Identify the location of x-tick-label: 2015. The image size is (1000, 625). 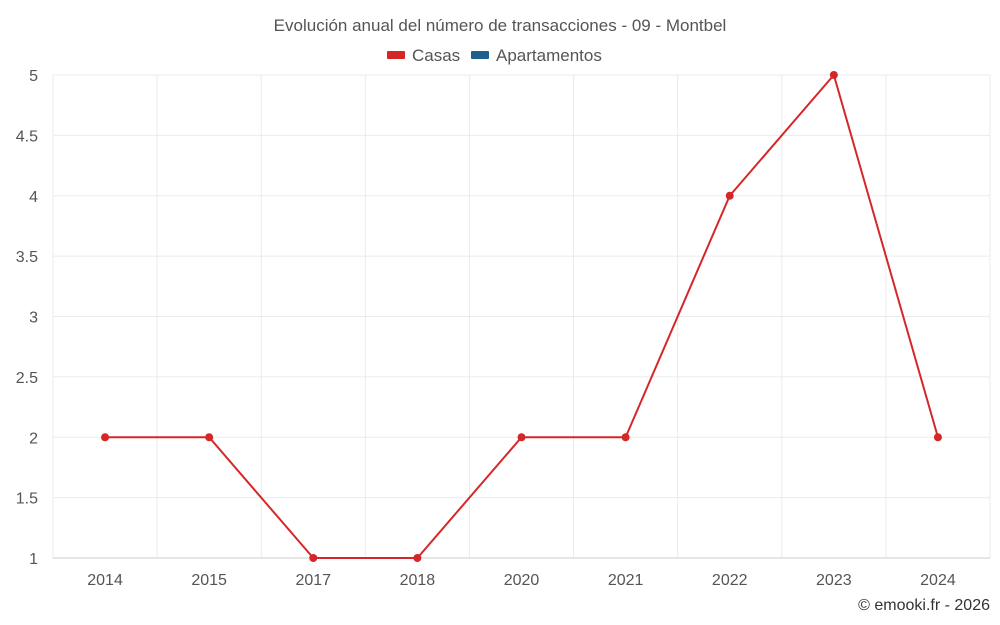
(209, 580).